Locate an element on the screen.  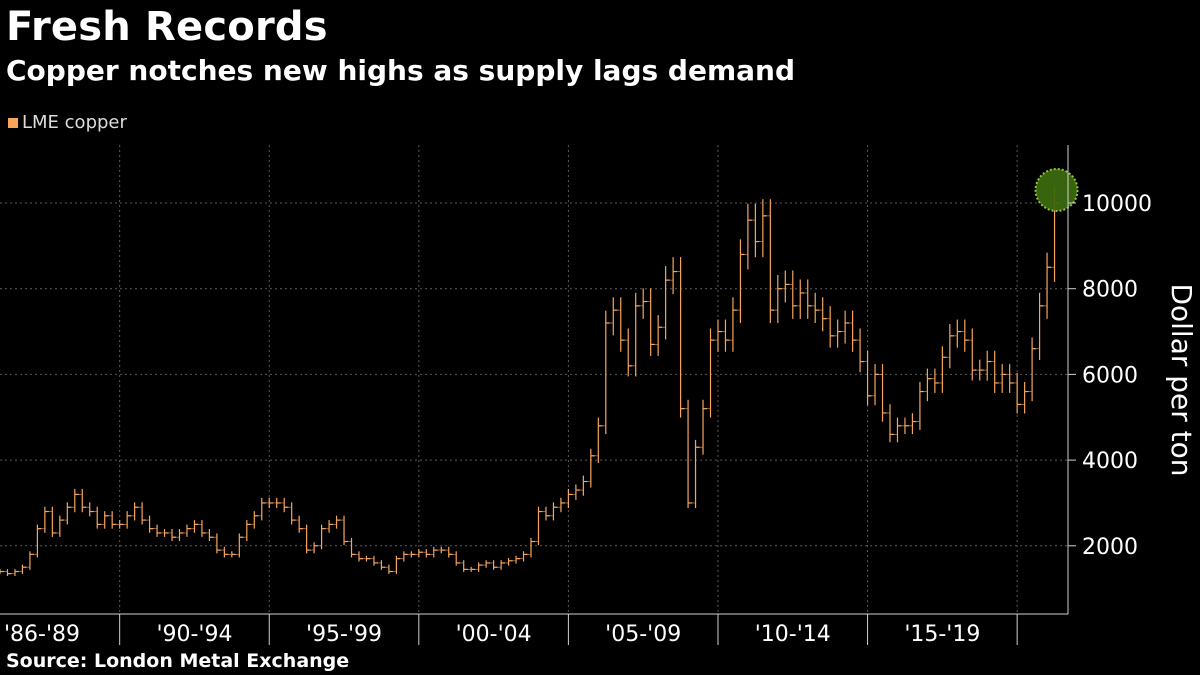
y-tick-label: 6000 is located at coordinates (1110, 375).